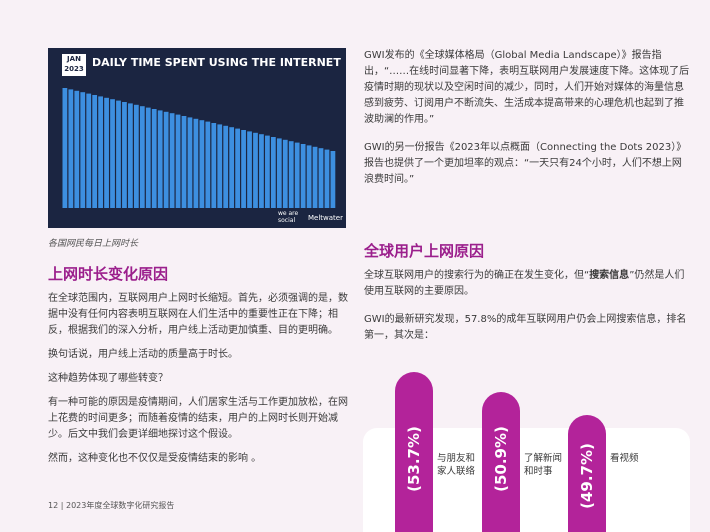 The height and width of the screenshot is (532, 710). Describe the element at coordinates (53, 505) in the screenshot. I see `page-number: 12` at that location.